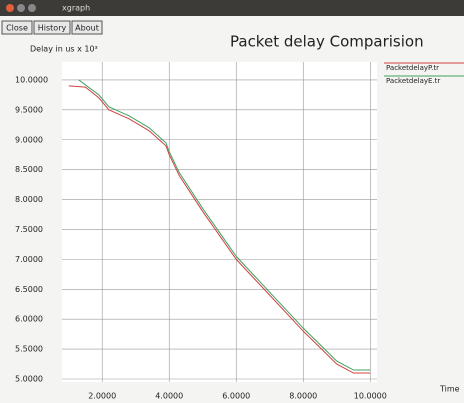 This screenshot has width=464, height=403. I want to click on y-tick-label: 8.5000, so click(29, 169).